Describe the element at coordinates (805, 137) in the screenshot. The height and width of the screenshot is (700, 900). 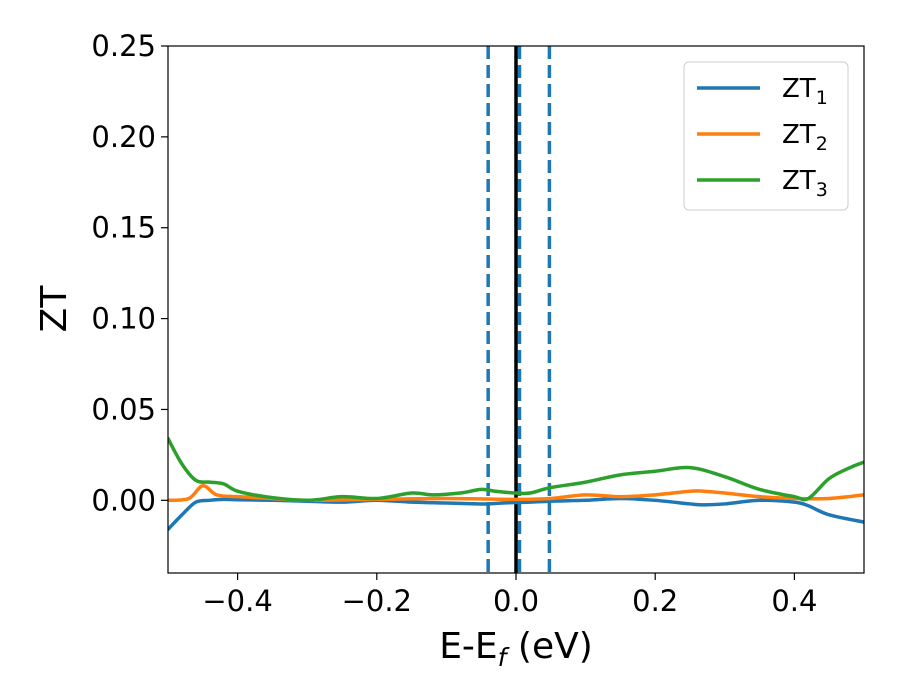
I see `legend-label-zt2: ZT2` at that location.